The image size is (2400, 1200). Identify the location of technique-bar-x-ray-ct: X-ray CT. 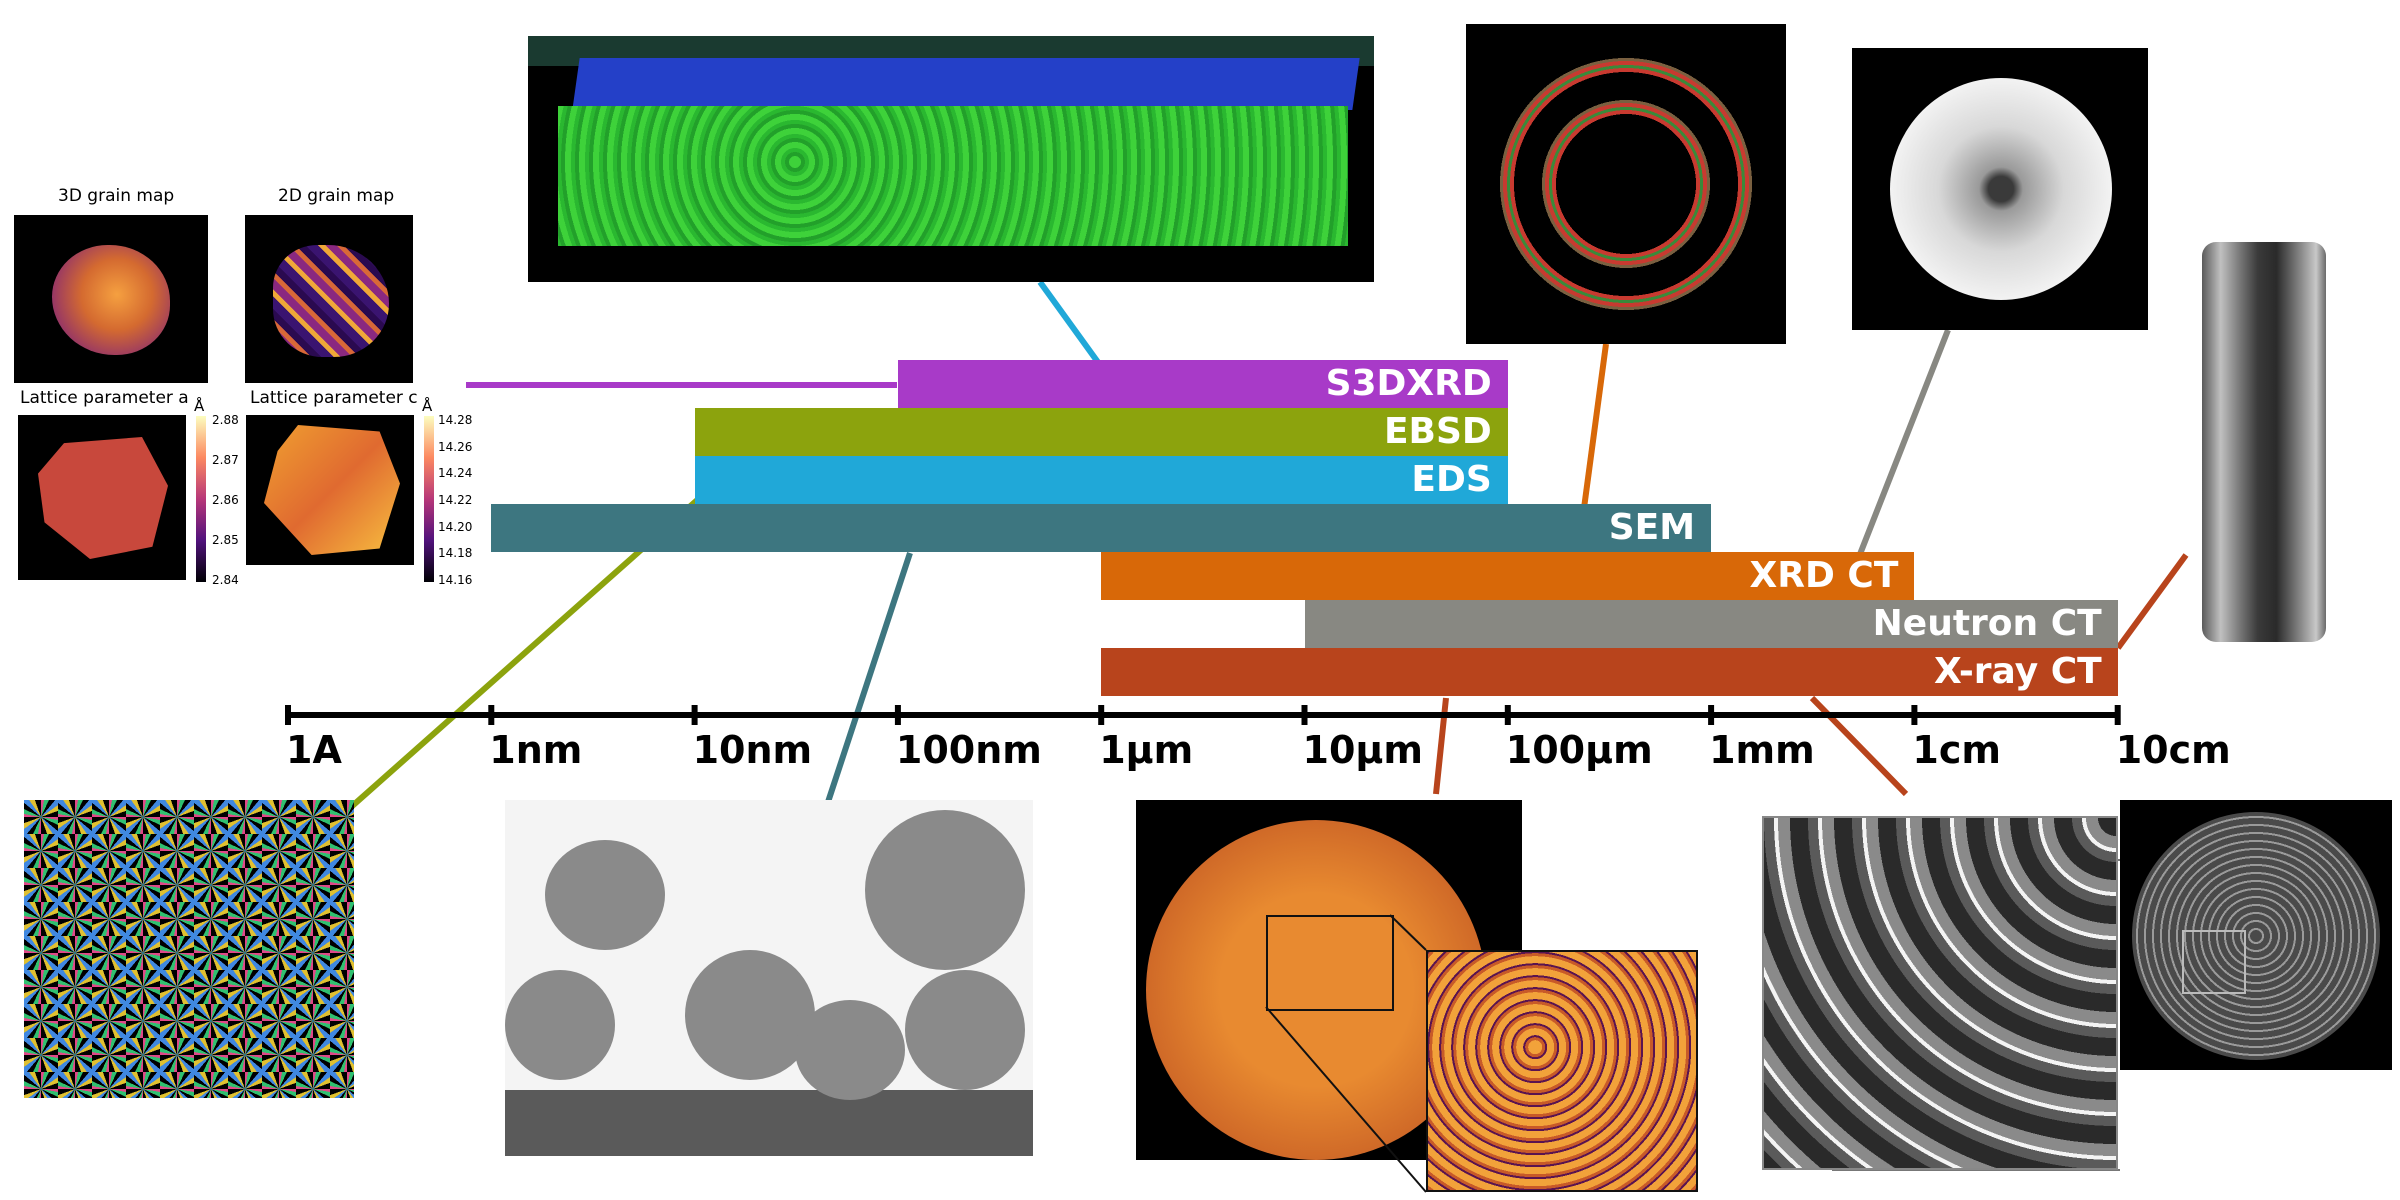
(1609, 672).